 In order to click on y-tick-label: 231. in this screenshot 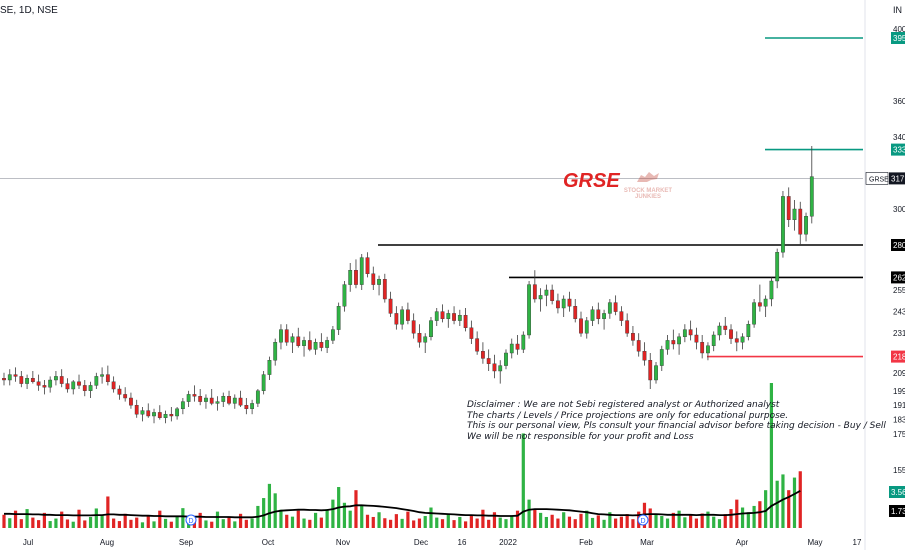, I will do `click(899, 333)`.